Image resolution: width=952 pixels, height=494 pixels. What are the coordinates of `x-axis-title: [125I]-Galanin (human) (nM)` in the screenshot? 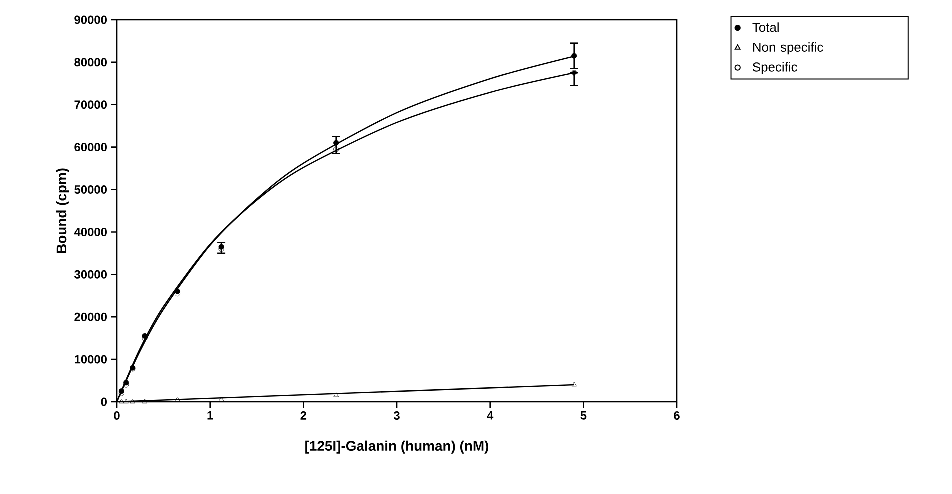 It's located at (397, 447).